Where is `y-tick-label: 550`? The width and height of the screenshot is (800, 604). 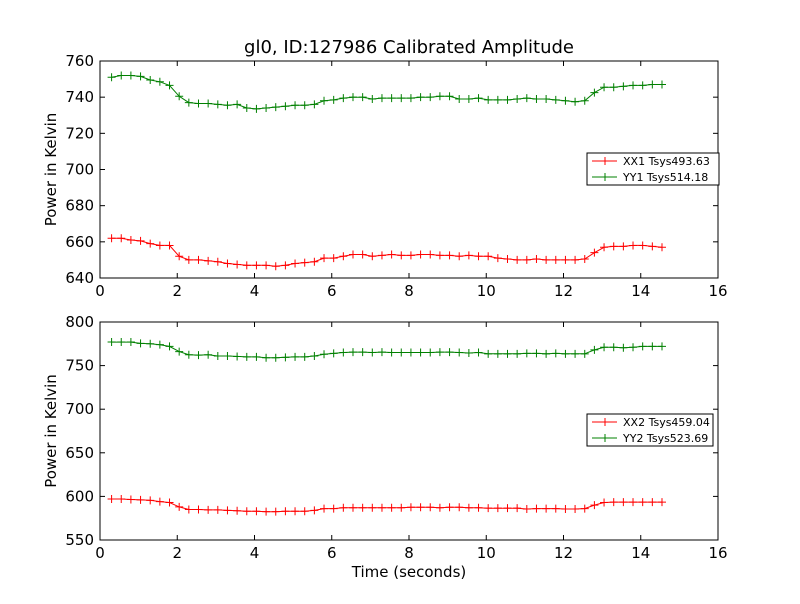 y-tick-label: 550 is located at coordinates (79, 540).